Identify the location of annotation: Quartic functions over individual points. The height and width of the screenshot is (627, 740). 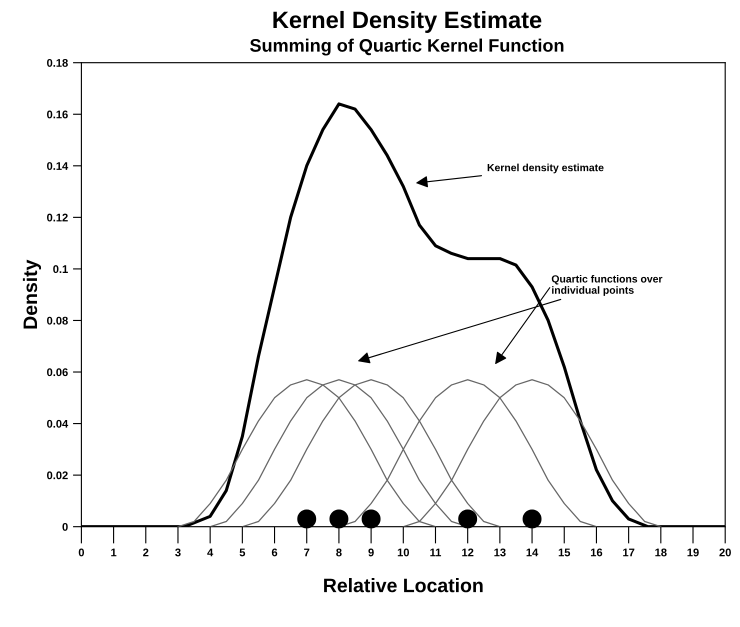
(607, 285).